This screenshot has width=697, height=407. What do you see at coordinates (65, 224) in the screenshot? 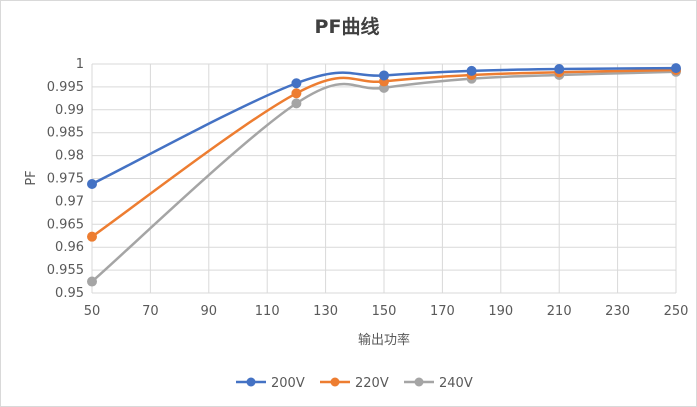
I see `y-tick-label: 0.965` at bounding box center [65, 224].